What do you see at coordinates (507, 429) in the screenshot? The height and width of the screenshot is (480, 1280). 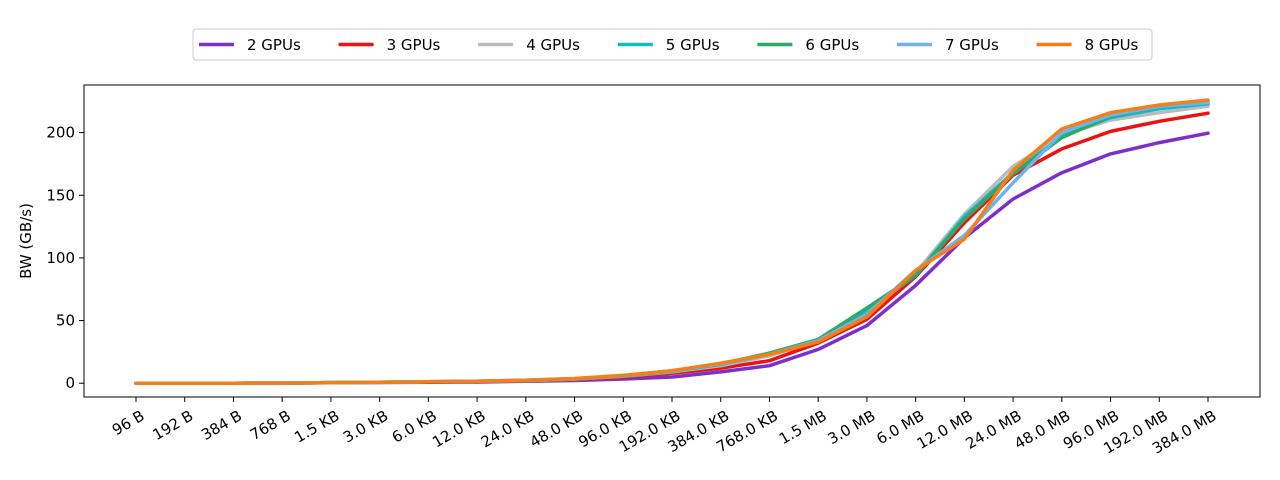 I see `x-tick-label: 24.0 KB` at bounding box center [507, 429].